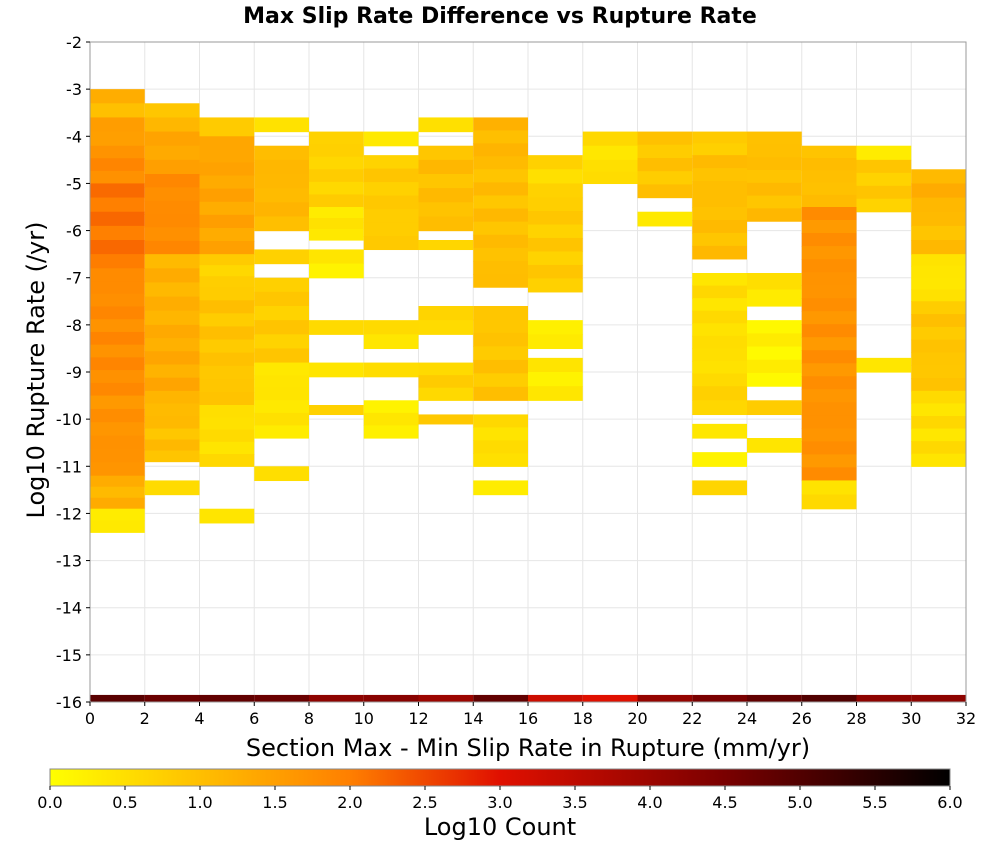 This screenshot has width=1000, height=850. What do you see at coordinates (473, 718) in the screenshot?
I see `x-tick-label: 14` at bounding box center [473, 718].